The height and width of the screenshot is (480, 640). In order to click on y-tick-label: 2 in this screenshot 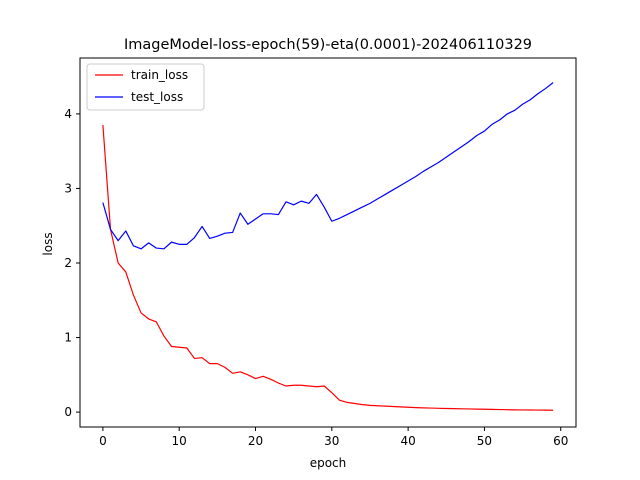, I will do `click(68, 263)`.